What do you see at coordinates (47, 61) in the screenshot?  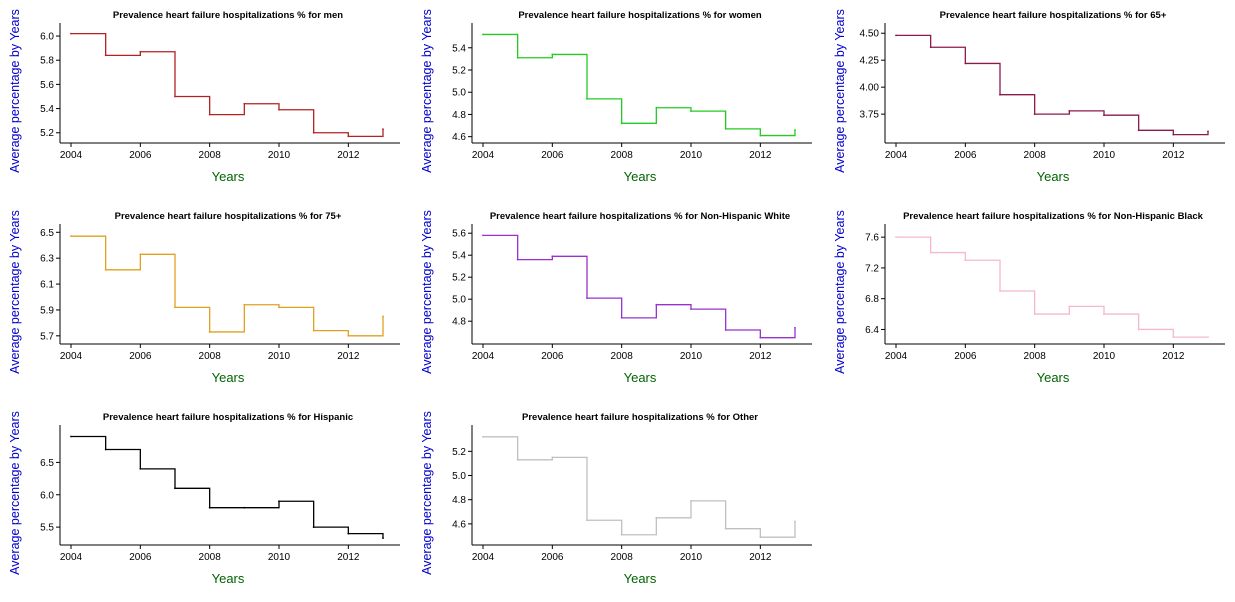 I see `y-tick-label: 5.8` at bounding box center [47, 61].